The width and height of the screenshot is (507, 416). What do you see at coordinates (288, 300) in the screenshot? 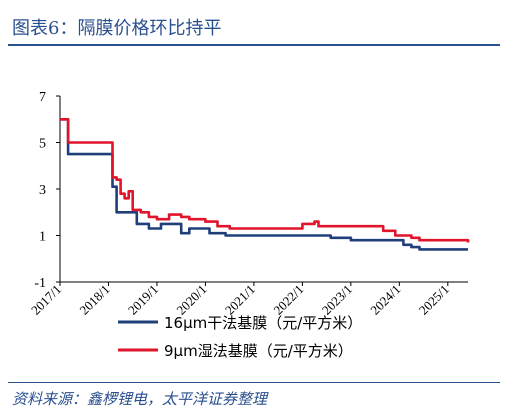
I see `x-tick-label: 2022/1` at bounding box center [288, 300].